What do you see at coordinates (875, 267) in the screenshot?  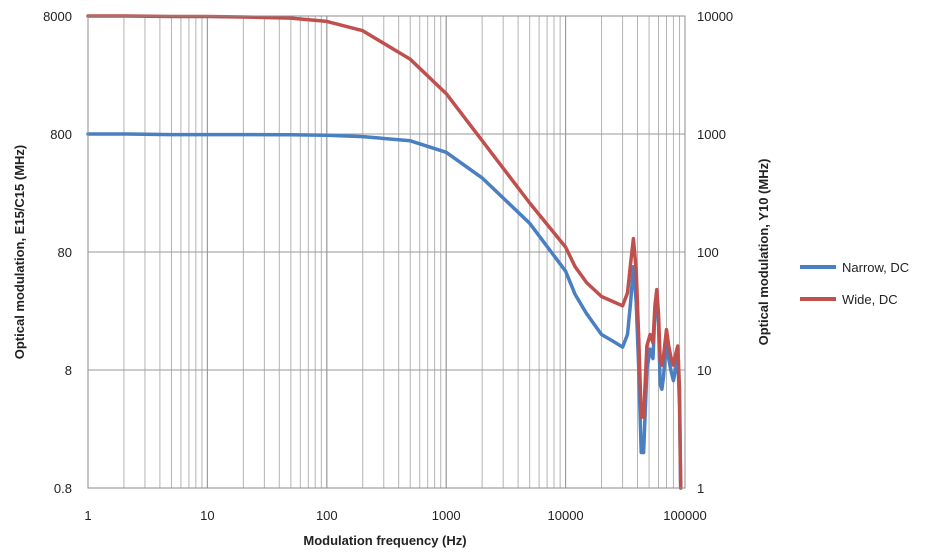 I see `legend-label-narrow-dc: Narrow, DC` at bounding box center [875, 267].